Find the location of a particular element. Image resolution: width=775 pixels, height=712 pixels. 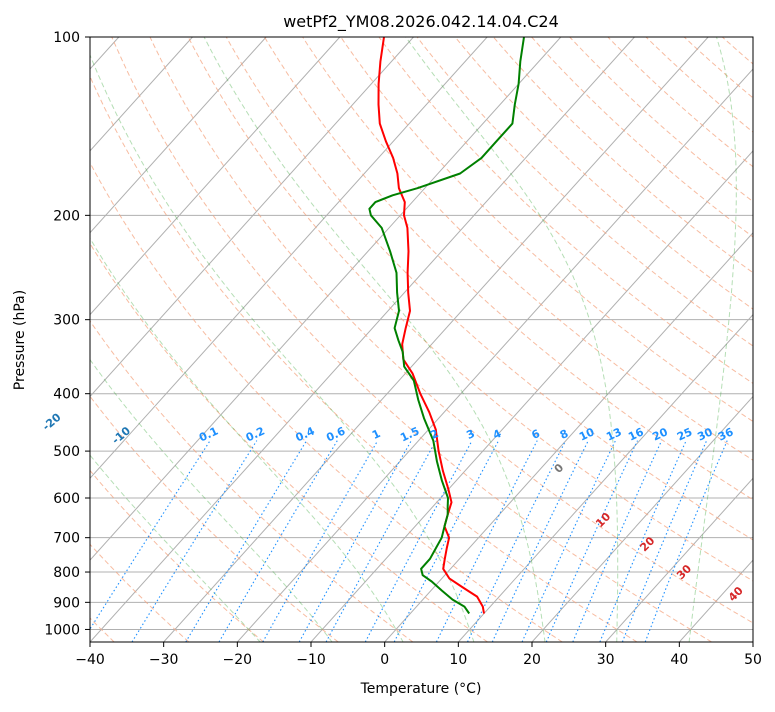

y-tick-label: 400 is located at coordinates (66, 395).